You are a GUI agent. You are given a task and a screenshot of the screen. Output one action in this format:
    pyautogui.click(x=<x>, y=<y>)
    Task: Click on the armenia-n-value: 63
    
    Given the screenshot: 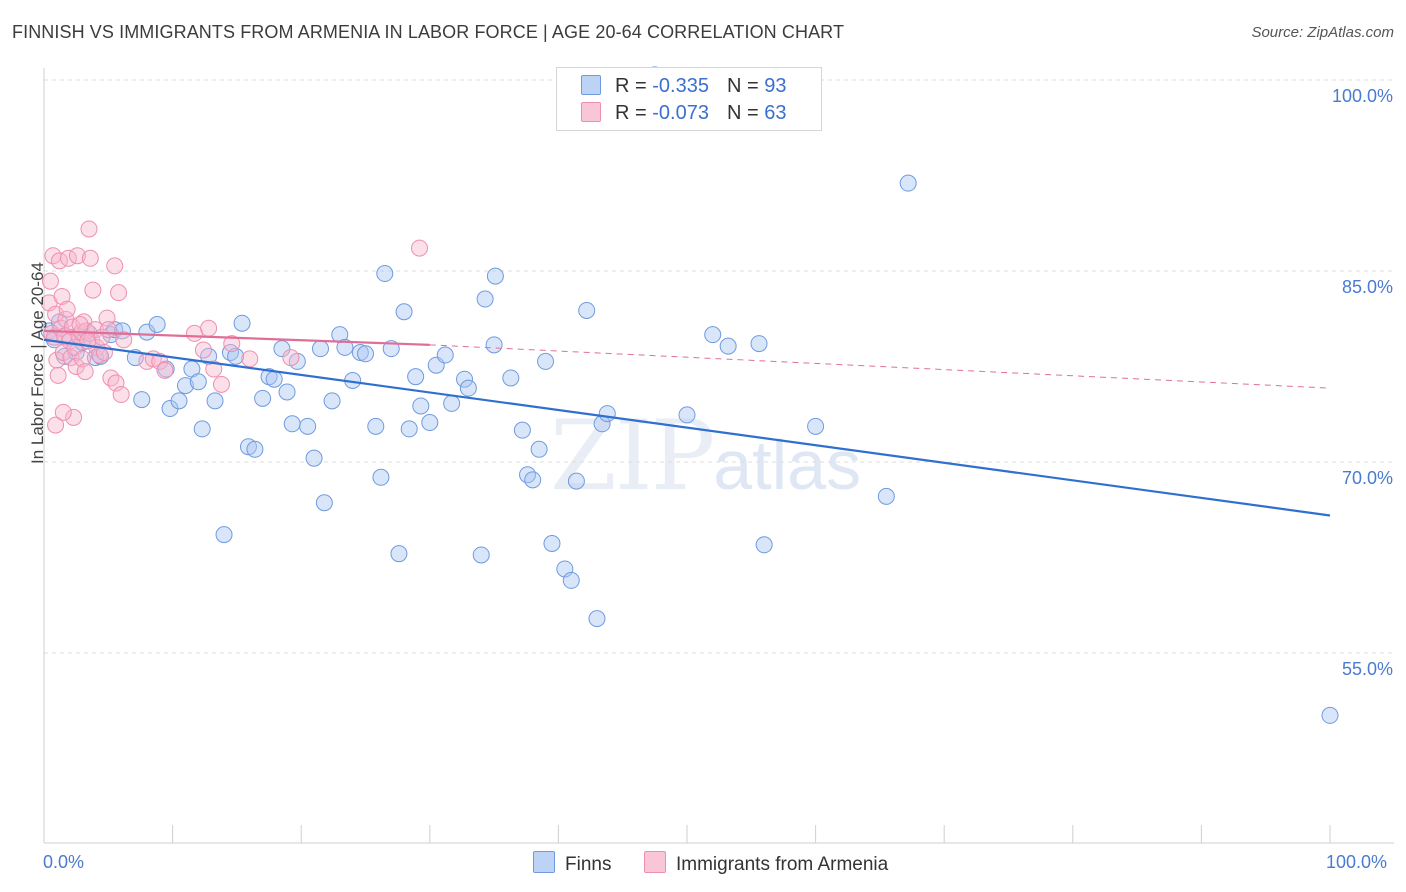 What is the action you would take?
    pyautogui.click(x=775, y=113)
    